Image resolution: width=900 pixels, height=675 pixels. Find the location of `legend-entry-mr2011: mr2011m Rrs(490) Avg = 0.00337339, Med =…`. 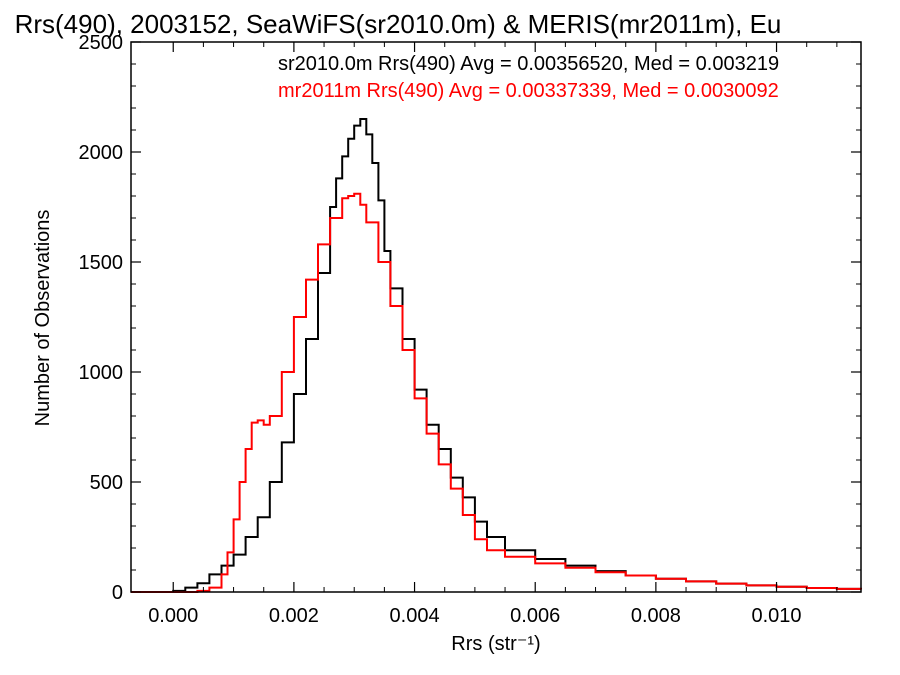

legend-entry-mr2011: mr2011m Rrs(490) Avg = 0.00337339, Med =… is located at coordinates (528, 91).